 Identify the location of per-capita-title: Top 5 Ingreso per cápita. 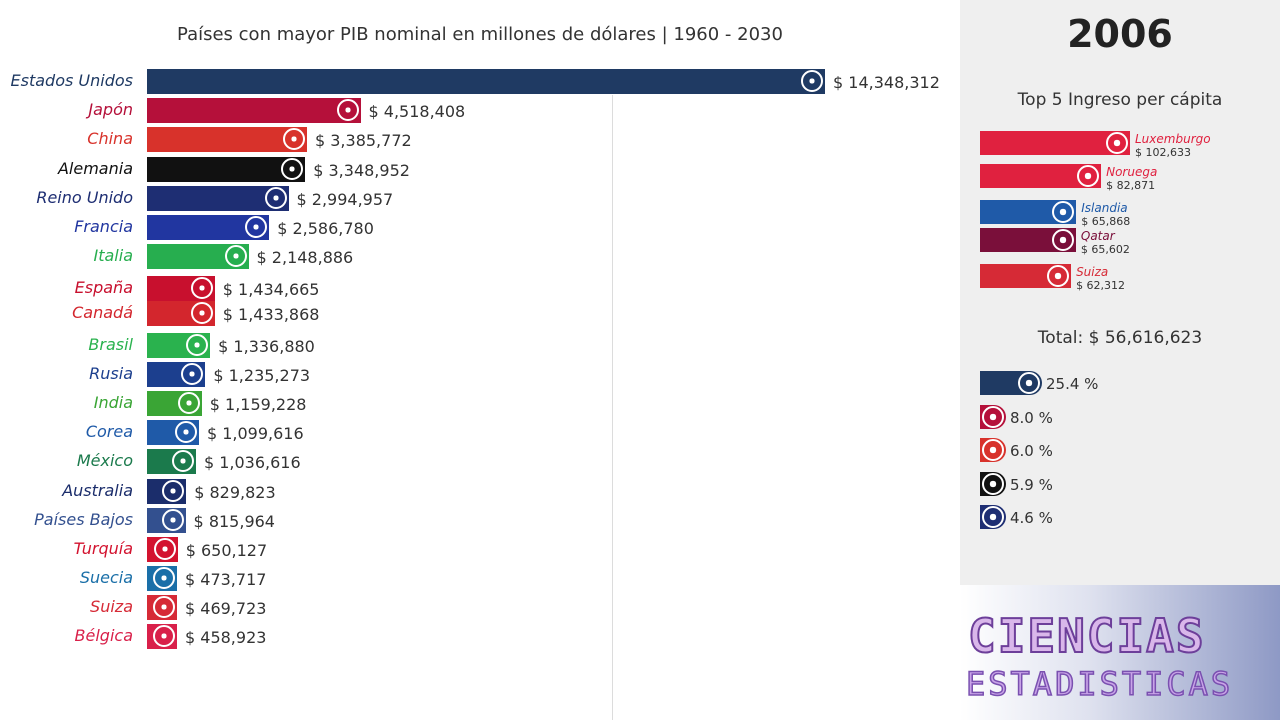
(1120, 100).